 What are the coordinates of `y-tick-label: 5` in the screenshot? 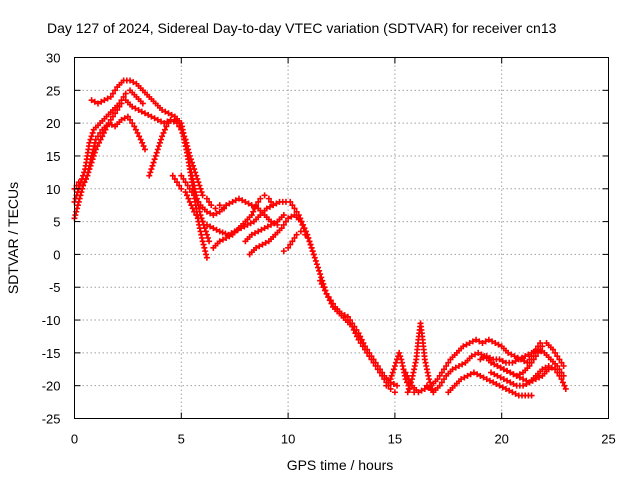 It's located at (56, 222).